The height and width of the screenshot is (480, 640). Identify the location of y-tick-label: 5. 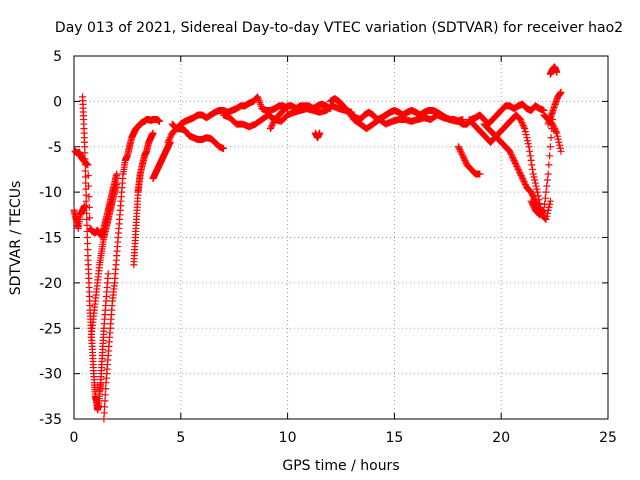
(57, 57).